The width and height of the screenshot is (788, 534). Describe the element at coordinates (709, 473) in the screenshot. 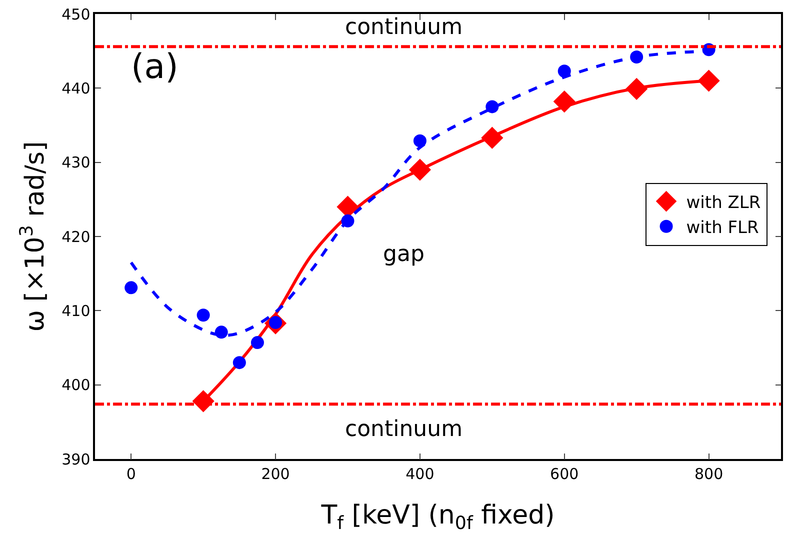

I see `x-tick-label: 800` at that location.